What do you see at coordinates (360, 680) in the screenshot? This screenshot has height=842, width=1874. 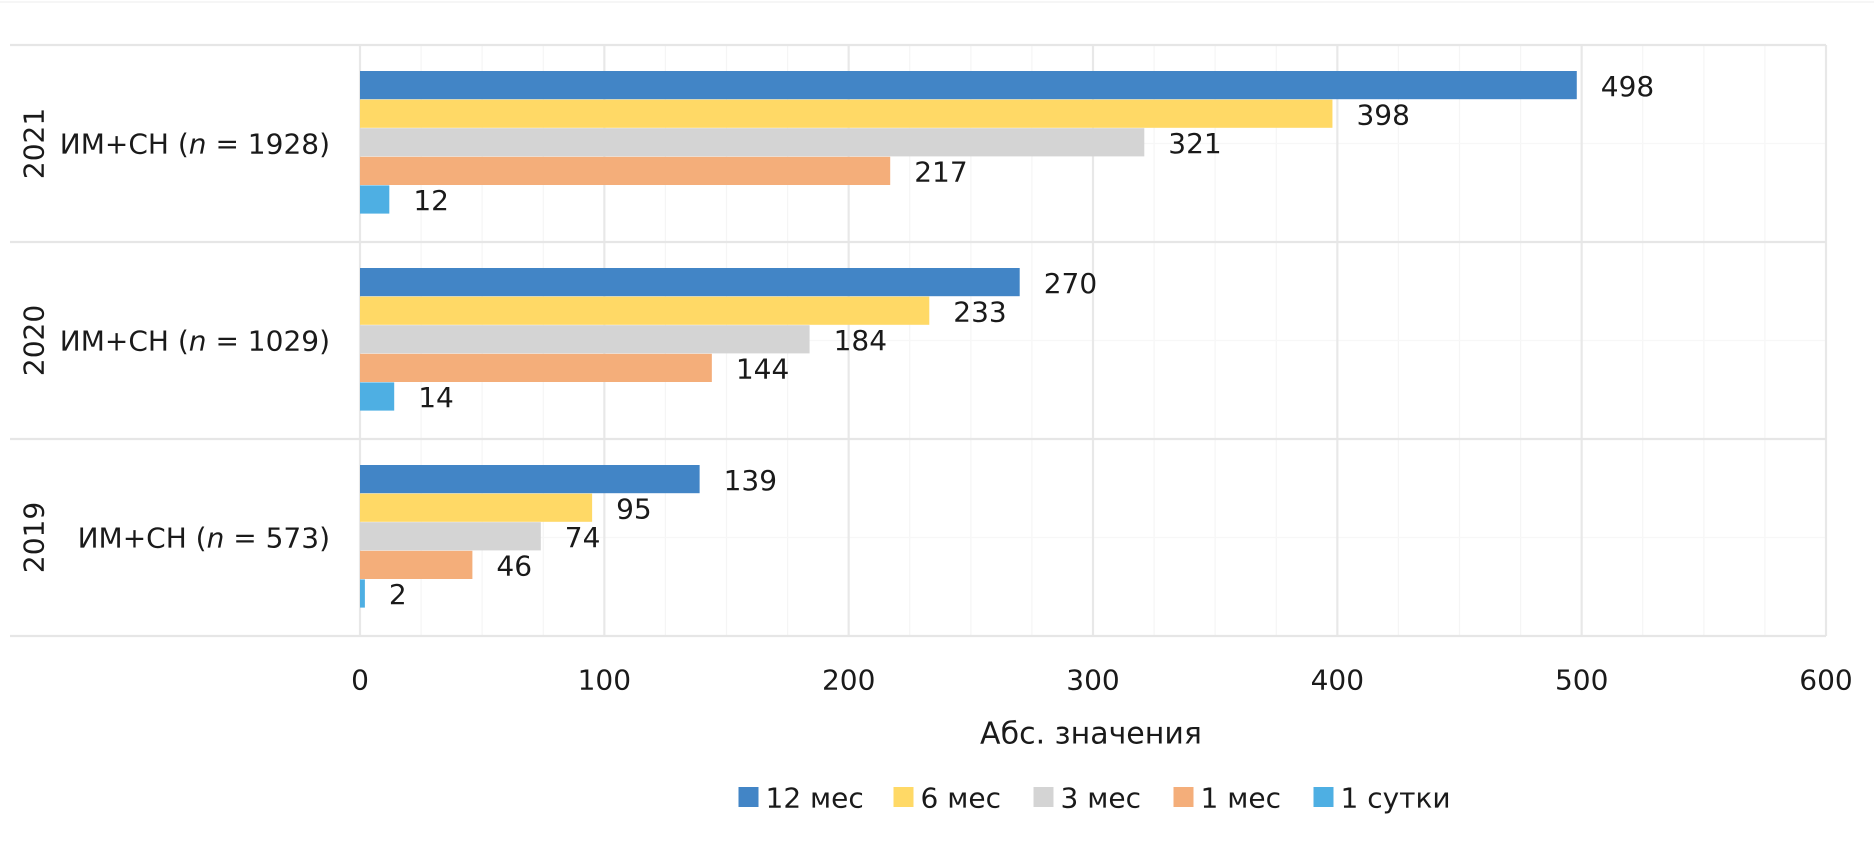 I see `x-tick-label: 0` at bounding box center [360, 680].